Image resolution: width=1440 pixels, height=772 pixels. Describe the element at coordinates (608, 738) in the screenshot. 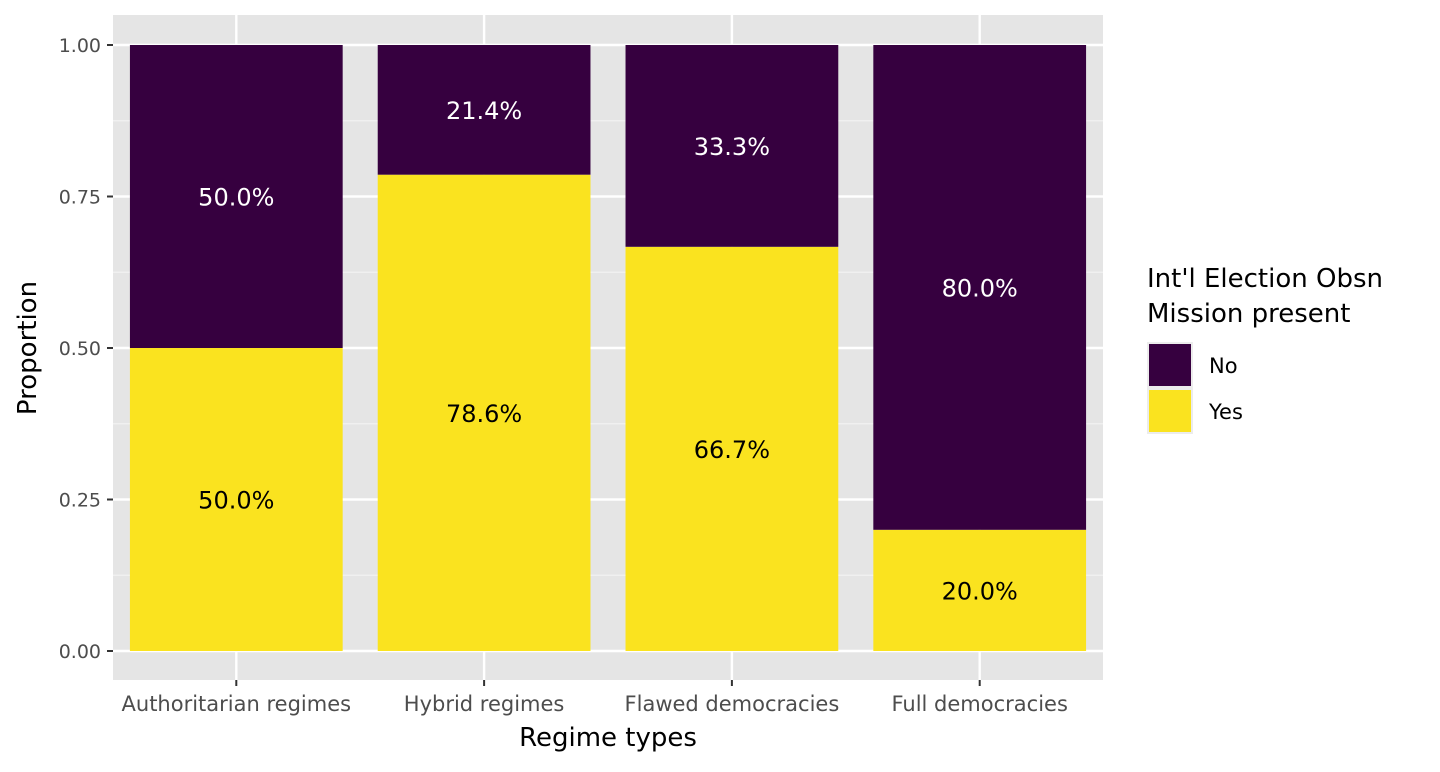

I see `x-axis-title: Regime types` at that location.